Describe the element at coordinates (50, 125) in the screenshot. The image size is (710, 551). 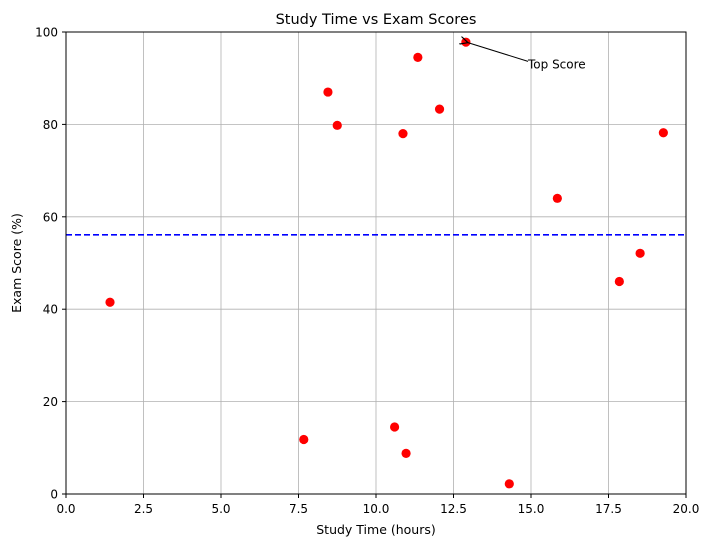
I see `y-tick-label: 80` at that location.